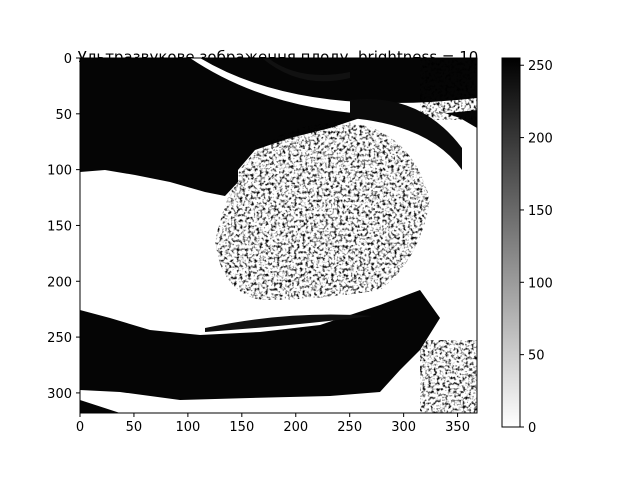  What do you see at coordinates (511, 242) in the screenshot?
I see `colorbar` at bounding box center [511, 242].